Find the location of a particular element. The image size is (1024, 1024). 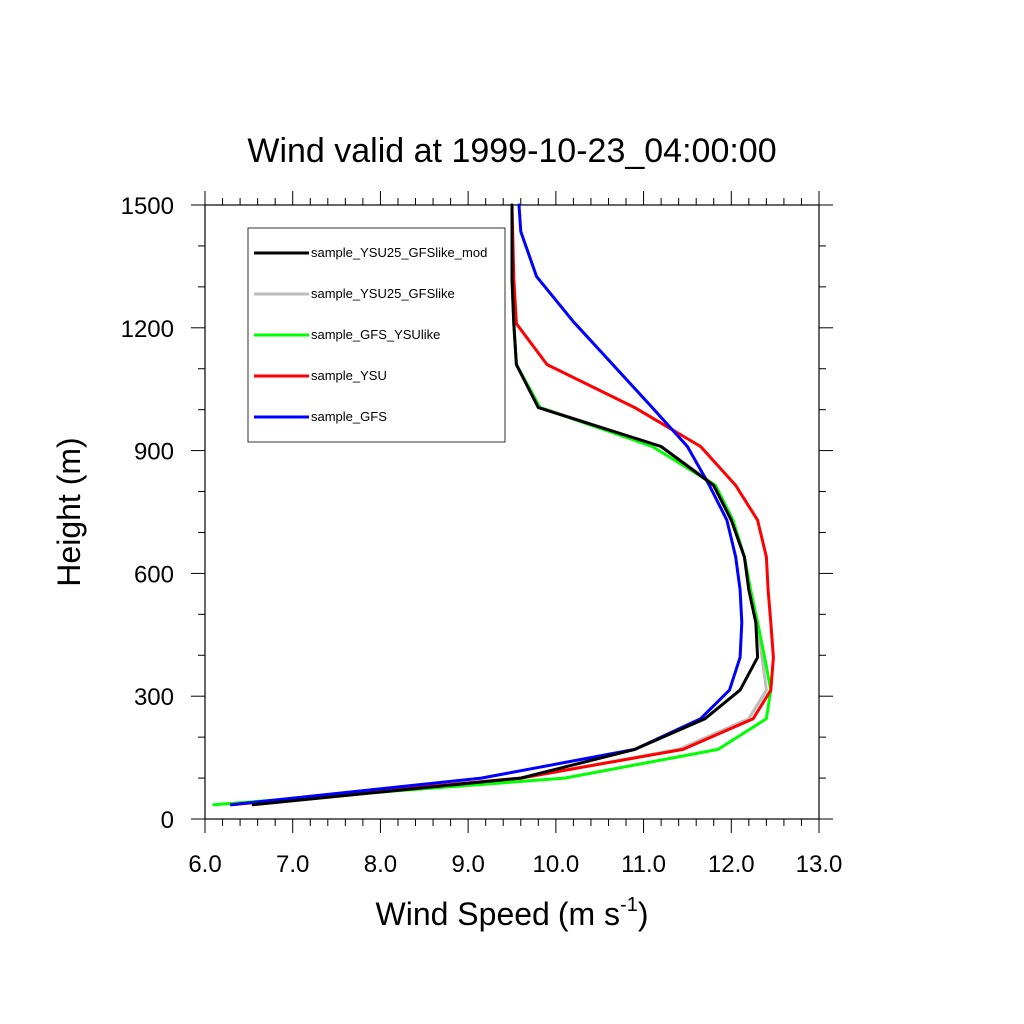

legend-label: sample_GFS_YSUlike is located at coordinates (375, 334).